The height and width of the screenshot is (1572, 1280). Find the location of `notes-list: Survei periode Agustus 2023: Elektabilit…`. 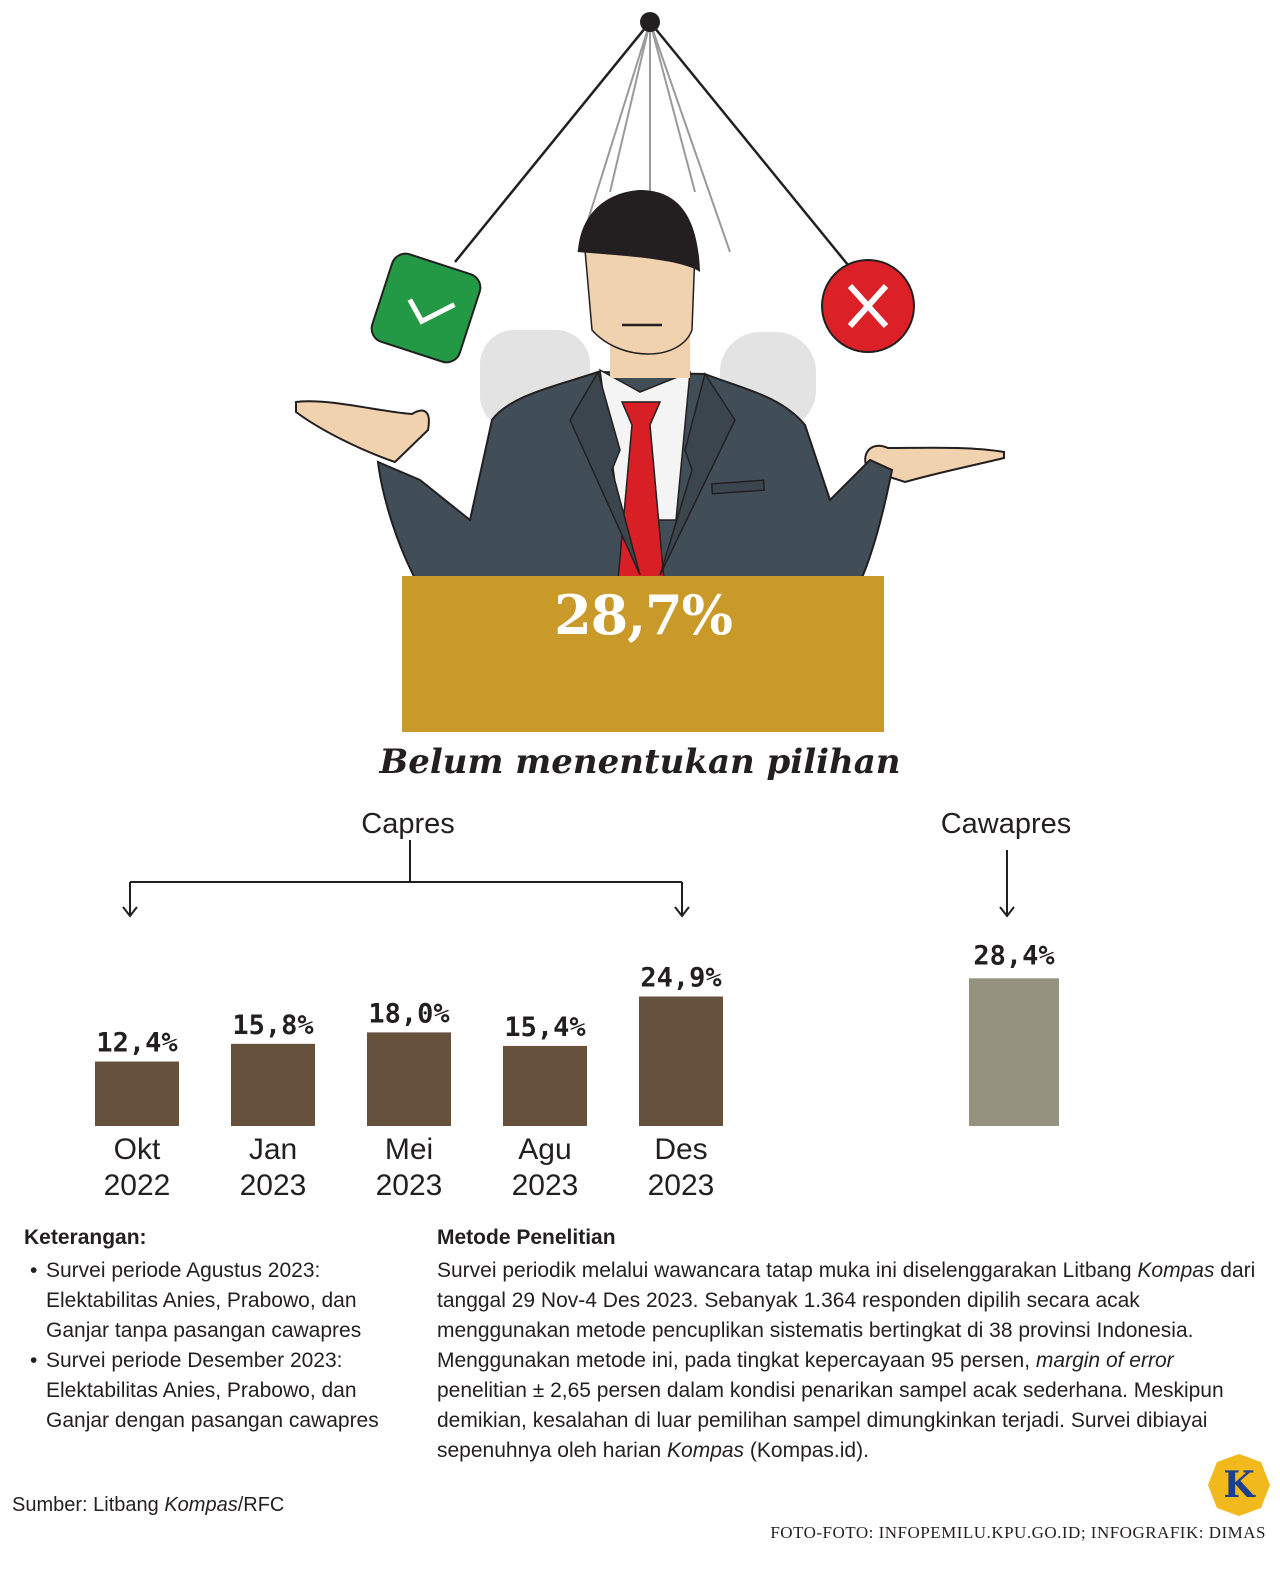

notes-list: Survei periode Agustus 2023: Elektabilit… is located at coordinates (214, 1346).